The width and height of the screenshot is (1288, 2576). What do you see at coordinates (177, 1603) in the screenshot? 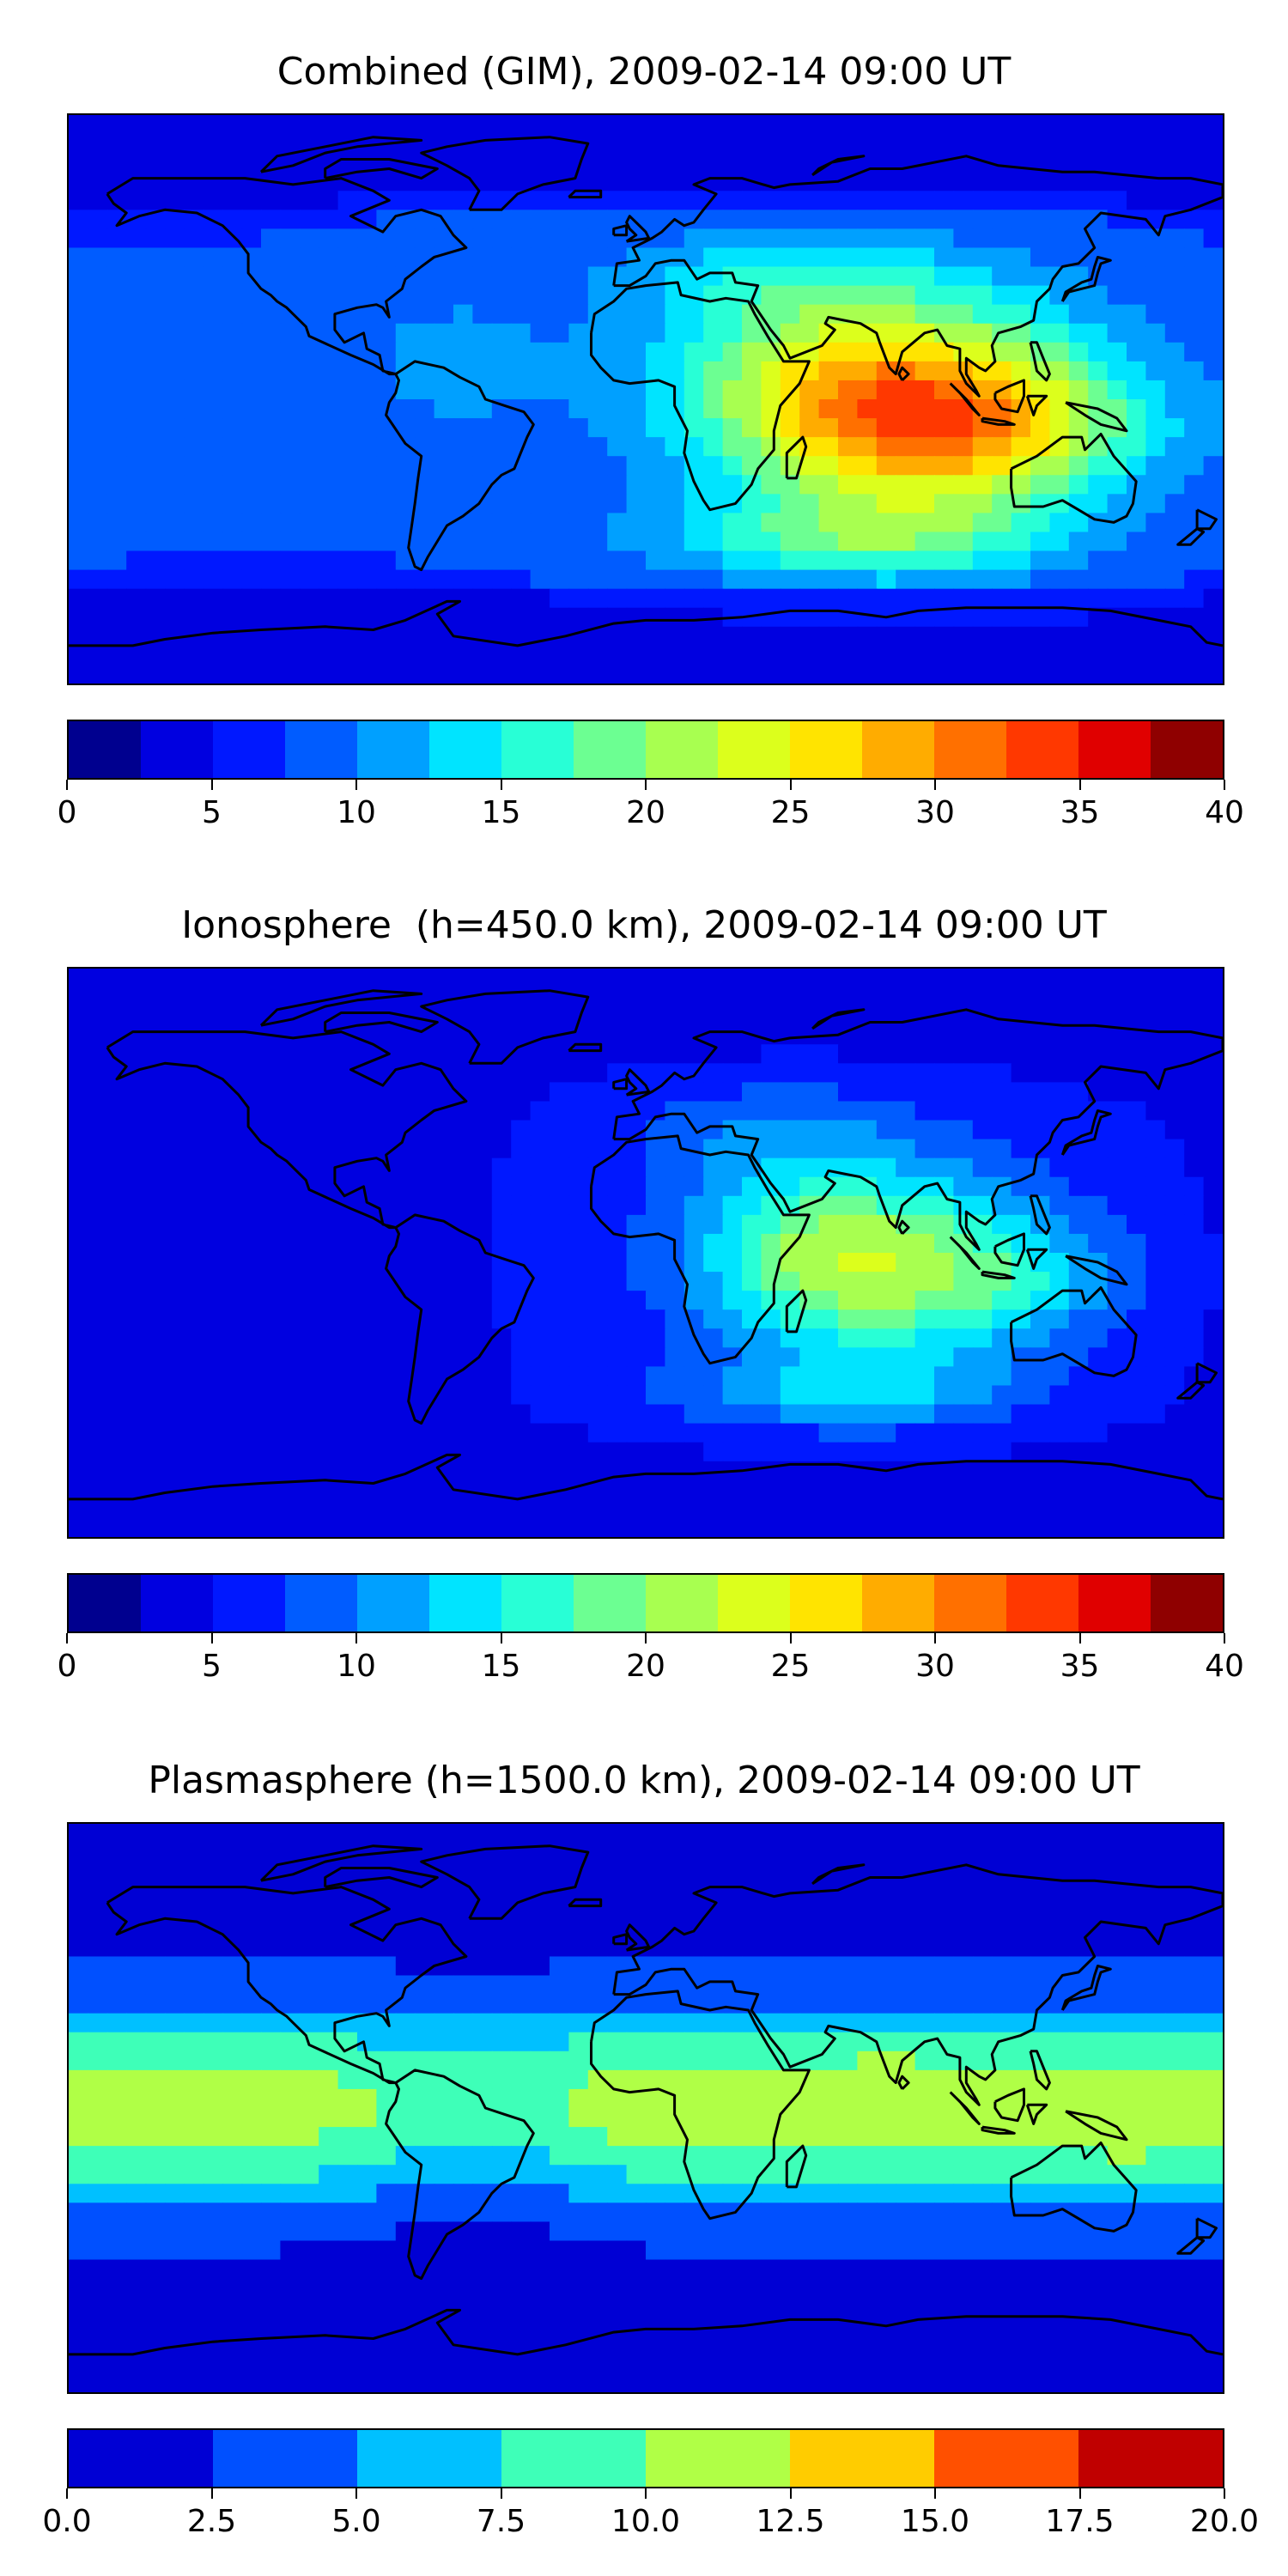
I see `colorbar-segment` at bounding box center [177, 1603].